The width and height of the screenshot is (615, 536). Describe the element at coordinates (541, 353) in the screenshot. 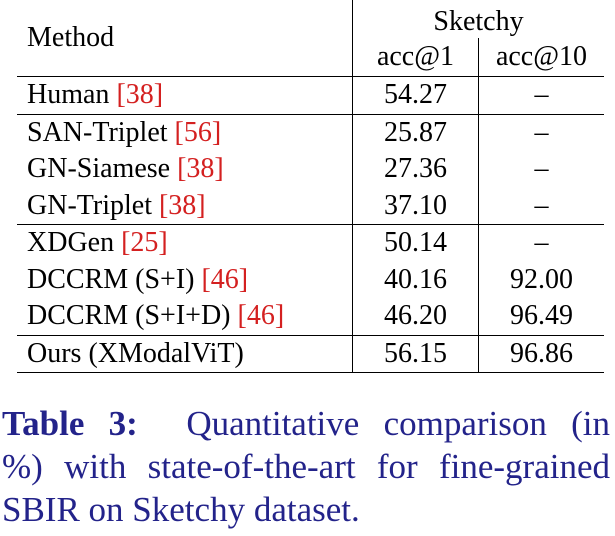

I see `acc10-cell: 96.86` at that location.